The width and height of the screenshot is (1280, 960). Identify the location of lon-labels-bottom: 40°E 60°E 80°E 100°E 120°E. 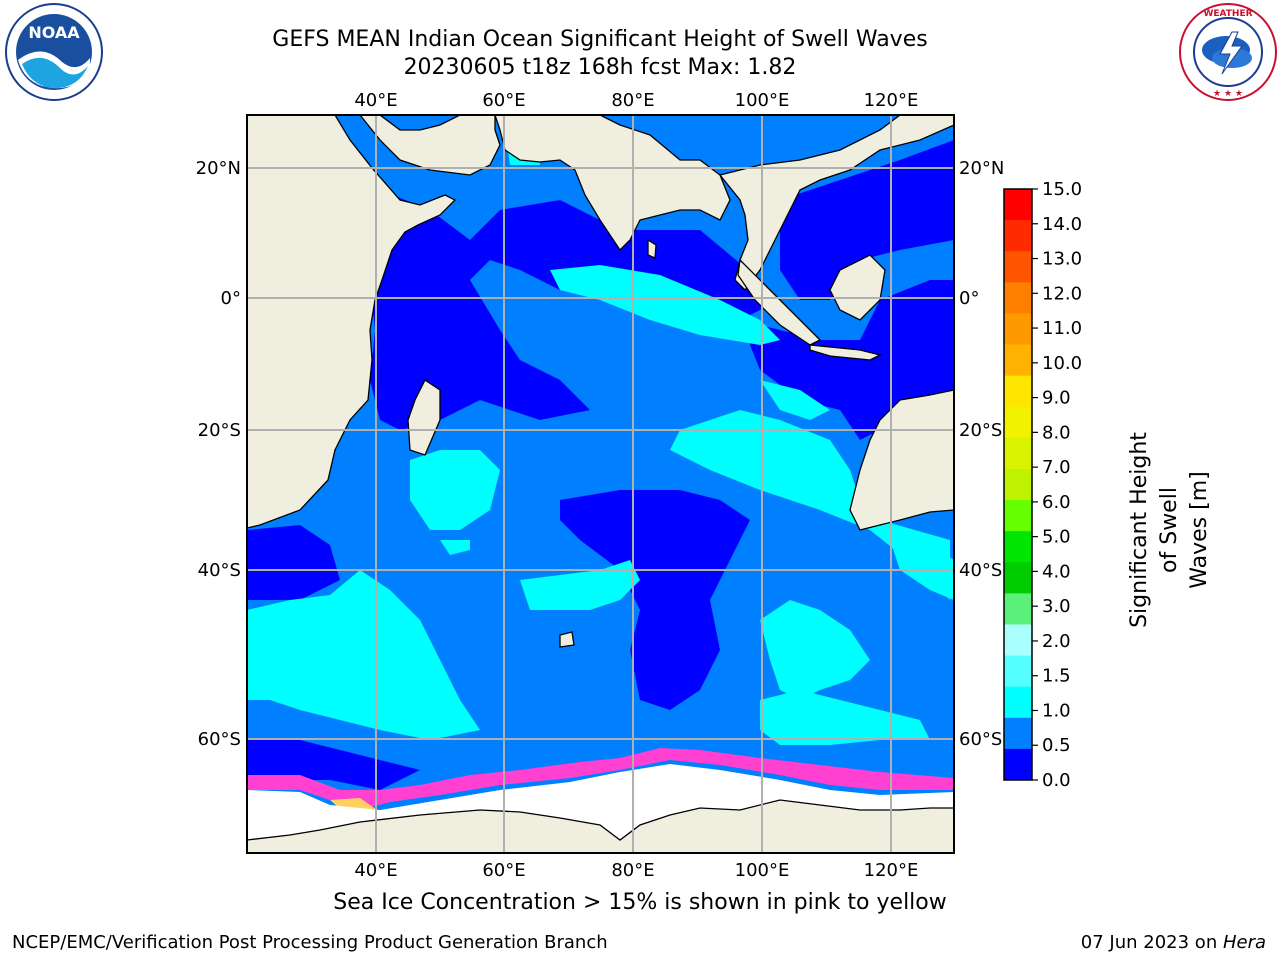
(636, 870).